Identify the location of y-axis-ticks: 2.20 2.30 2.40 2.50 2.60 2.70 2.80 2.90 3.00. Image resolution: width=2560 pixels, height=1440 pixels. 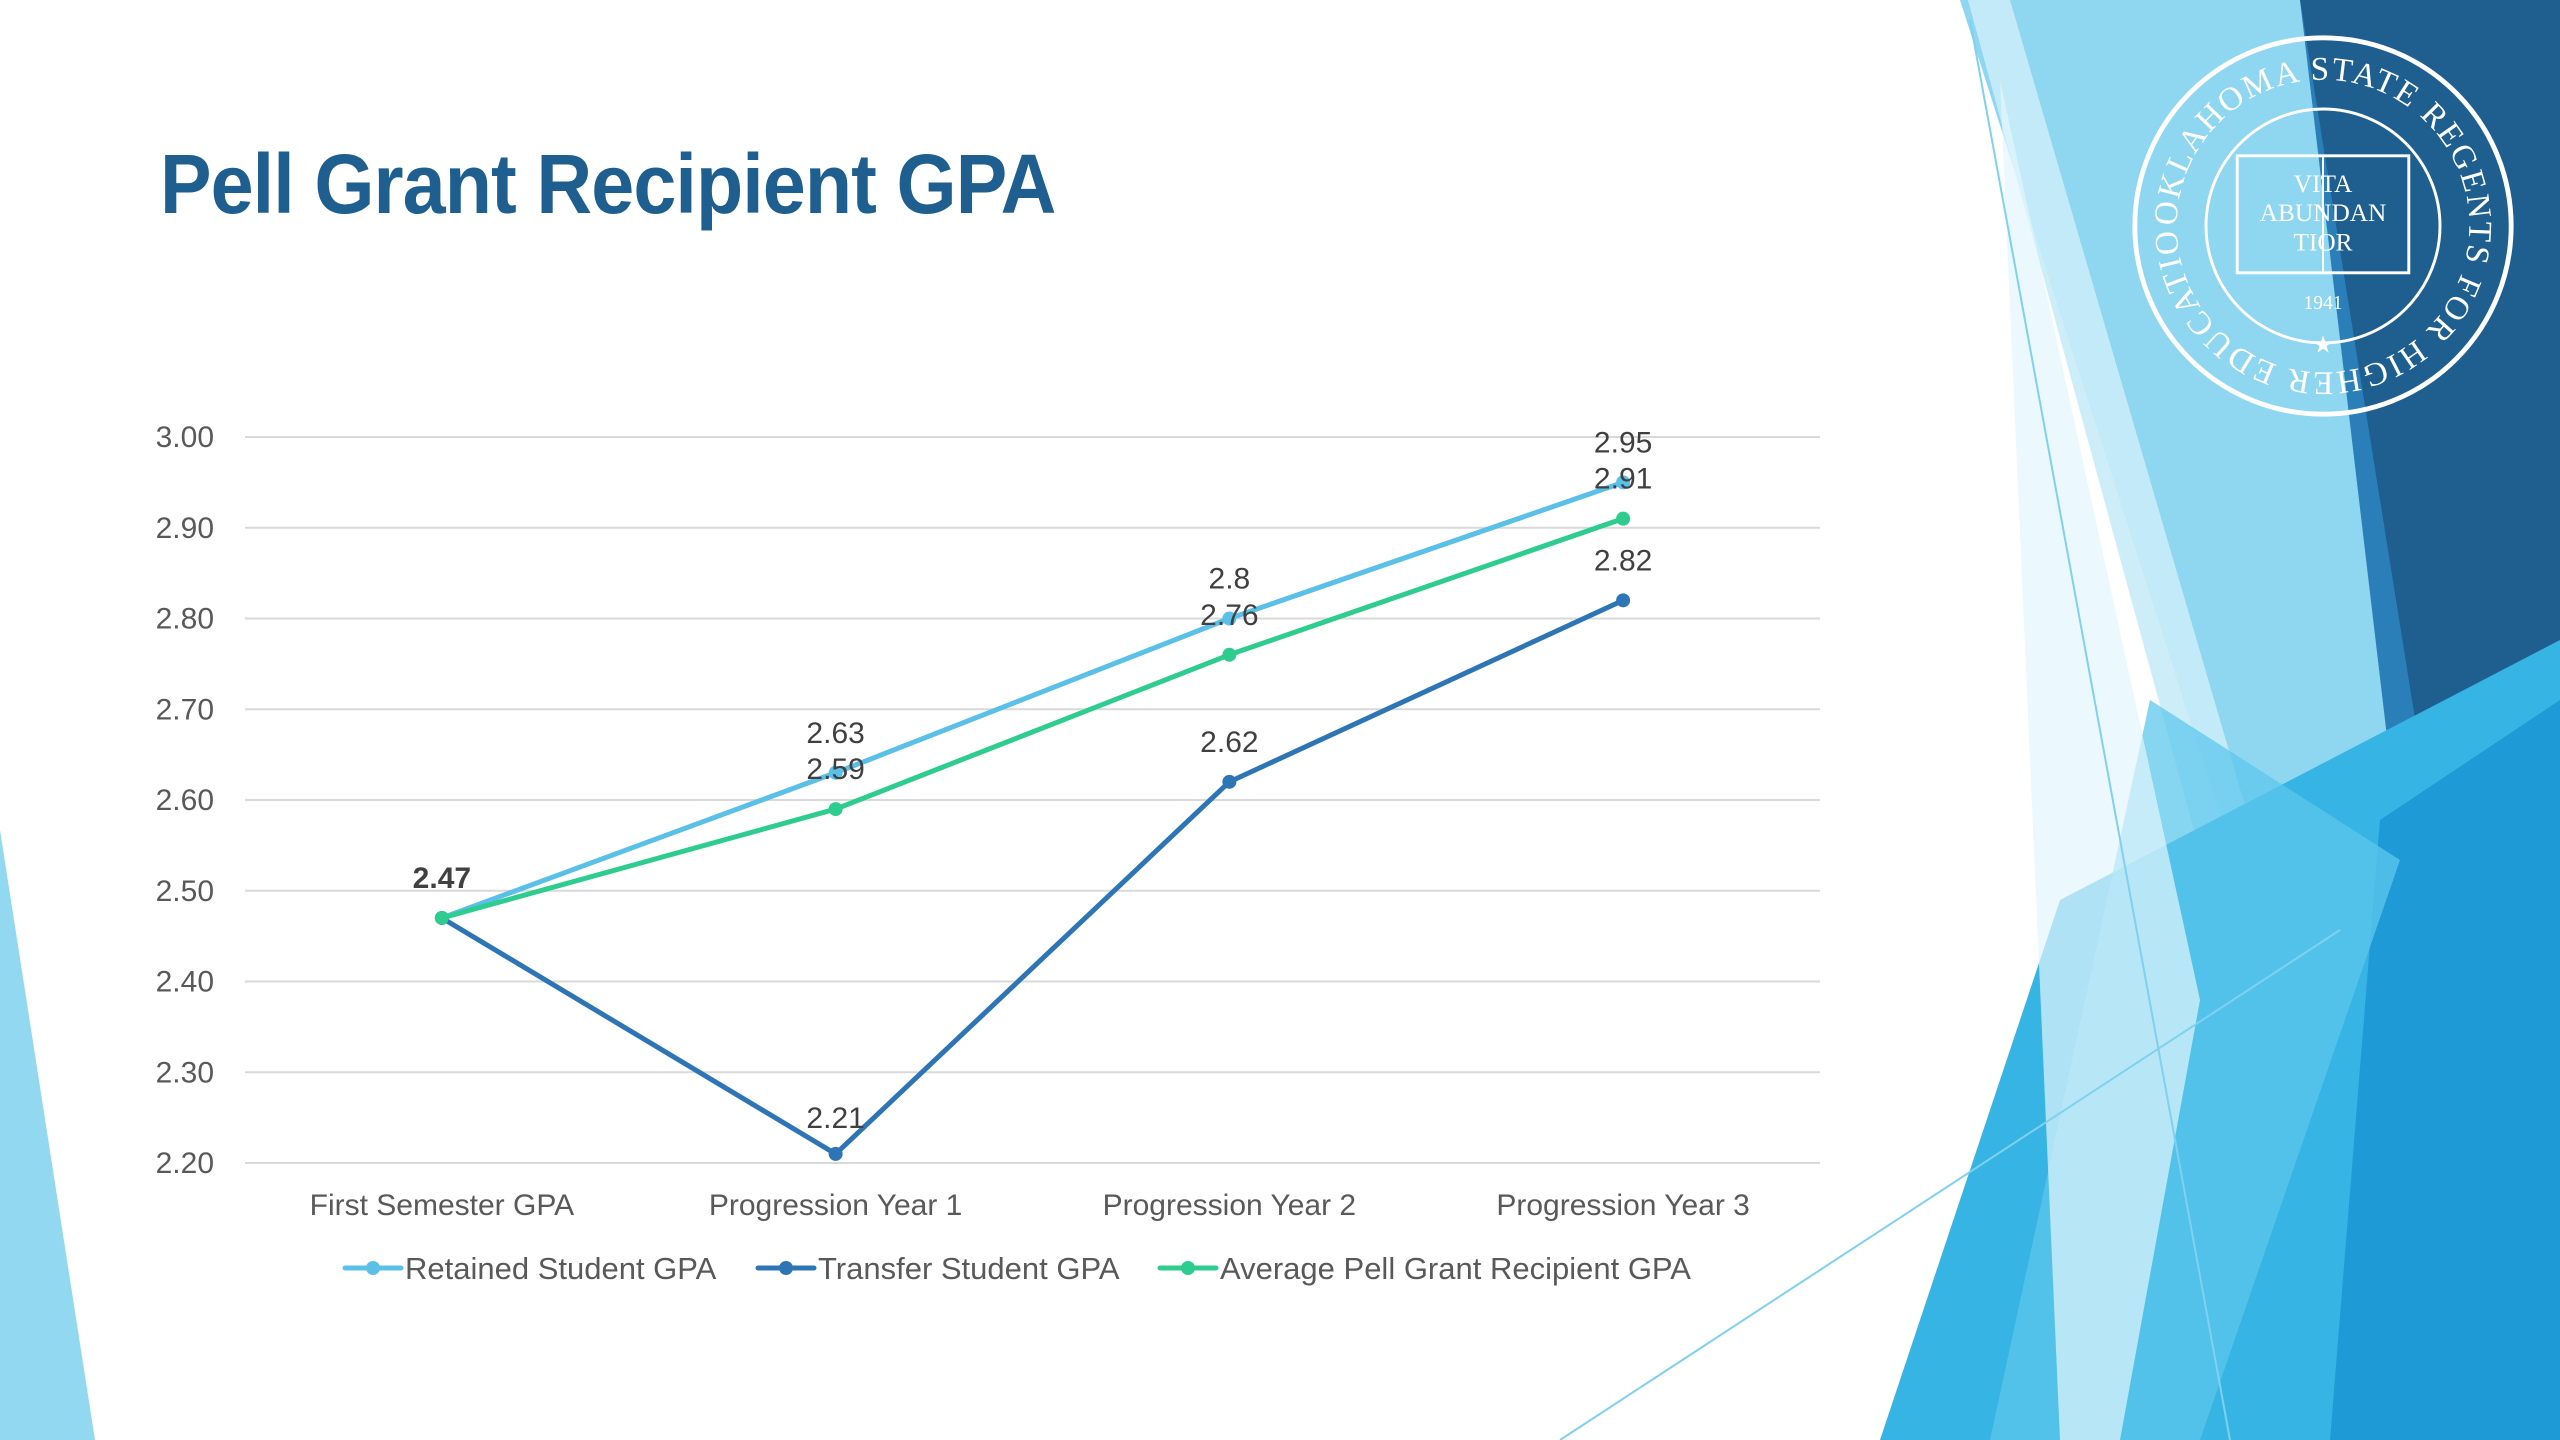
(185, 800).